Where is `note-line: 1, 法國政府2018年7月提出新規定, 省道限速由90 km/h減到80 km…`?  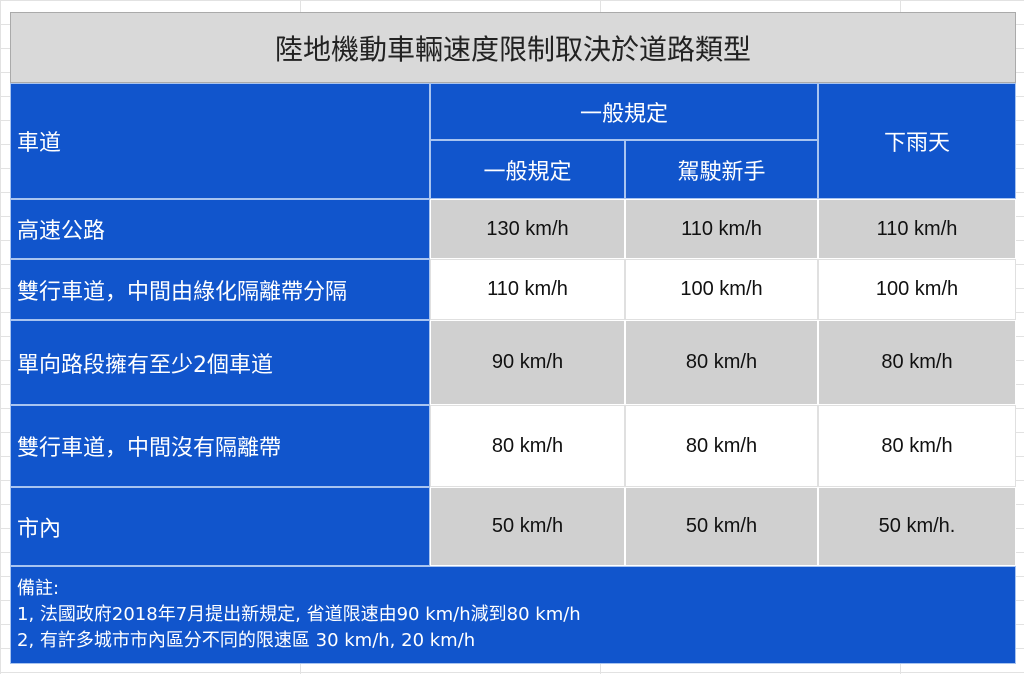
note-line: 1, 法國政府2018年7月提出新規定, 省道限速由90 km/h減到80 km… is located at coordinates (299, 614).